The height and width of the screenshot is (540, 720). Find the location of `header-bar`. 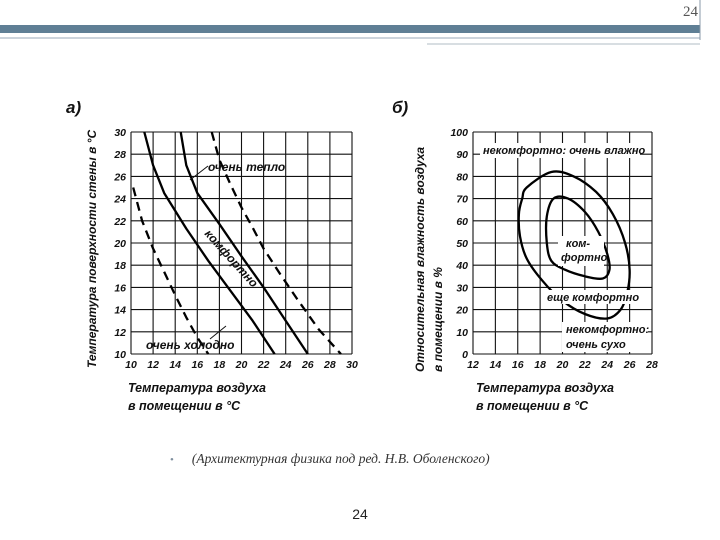

header-bar is located at coordinates (350, 29).